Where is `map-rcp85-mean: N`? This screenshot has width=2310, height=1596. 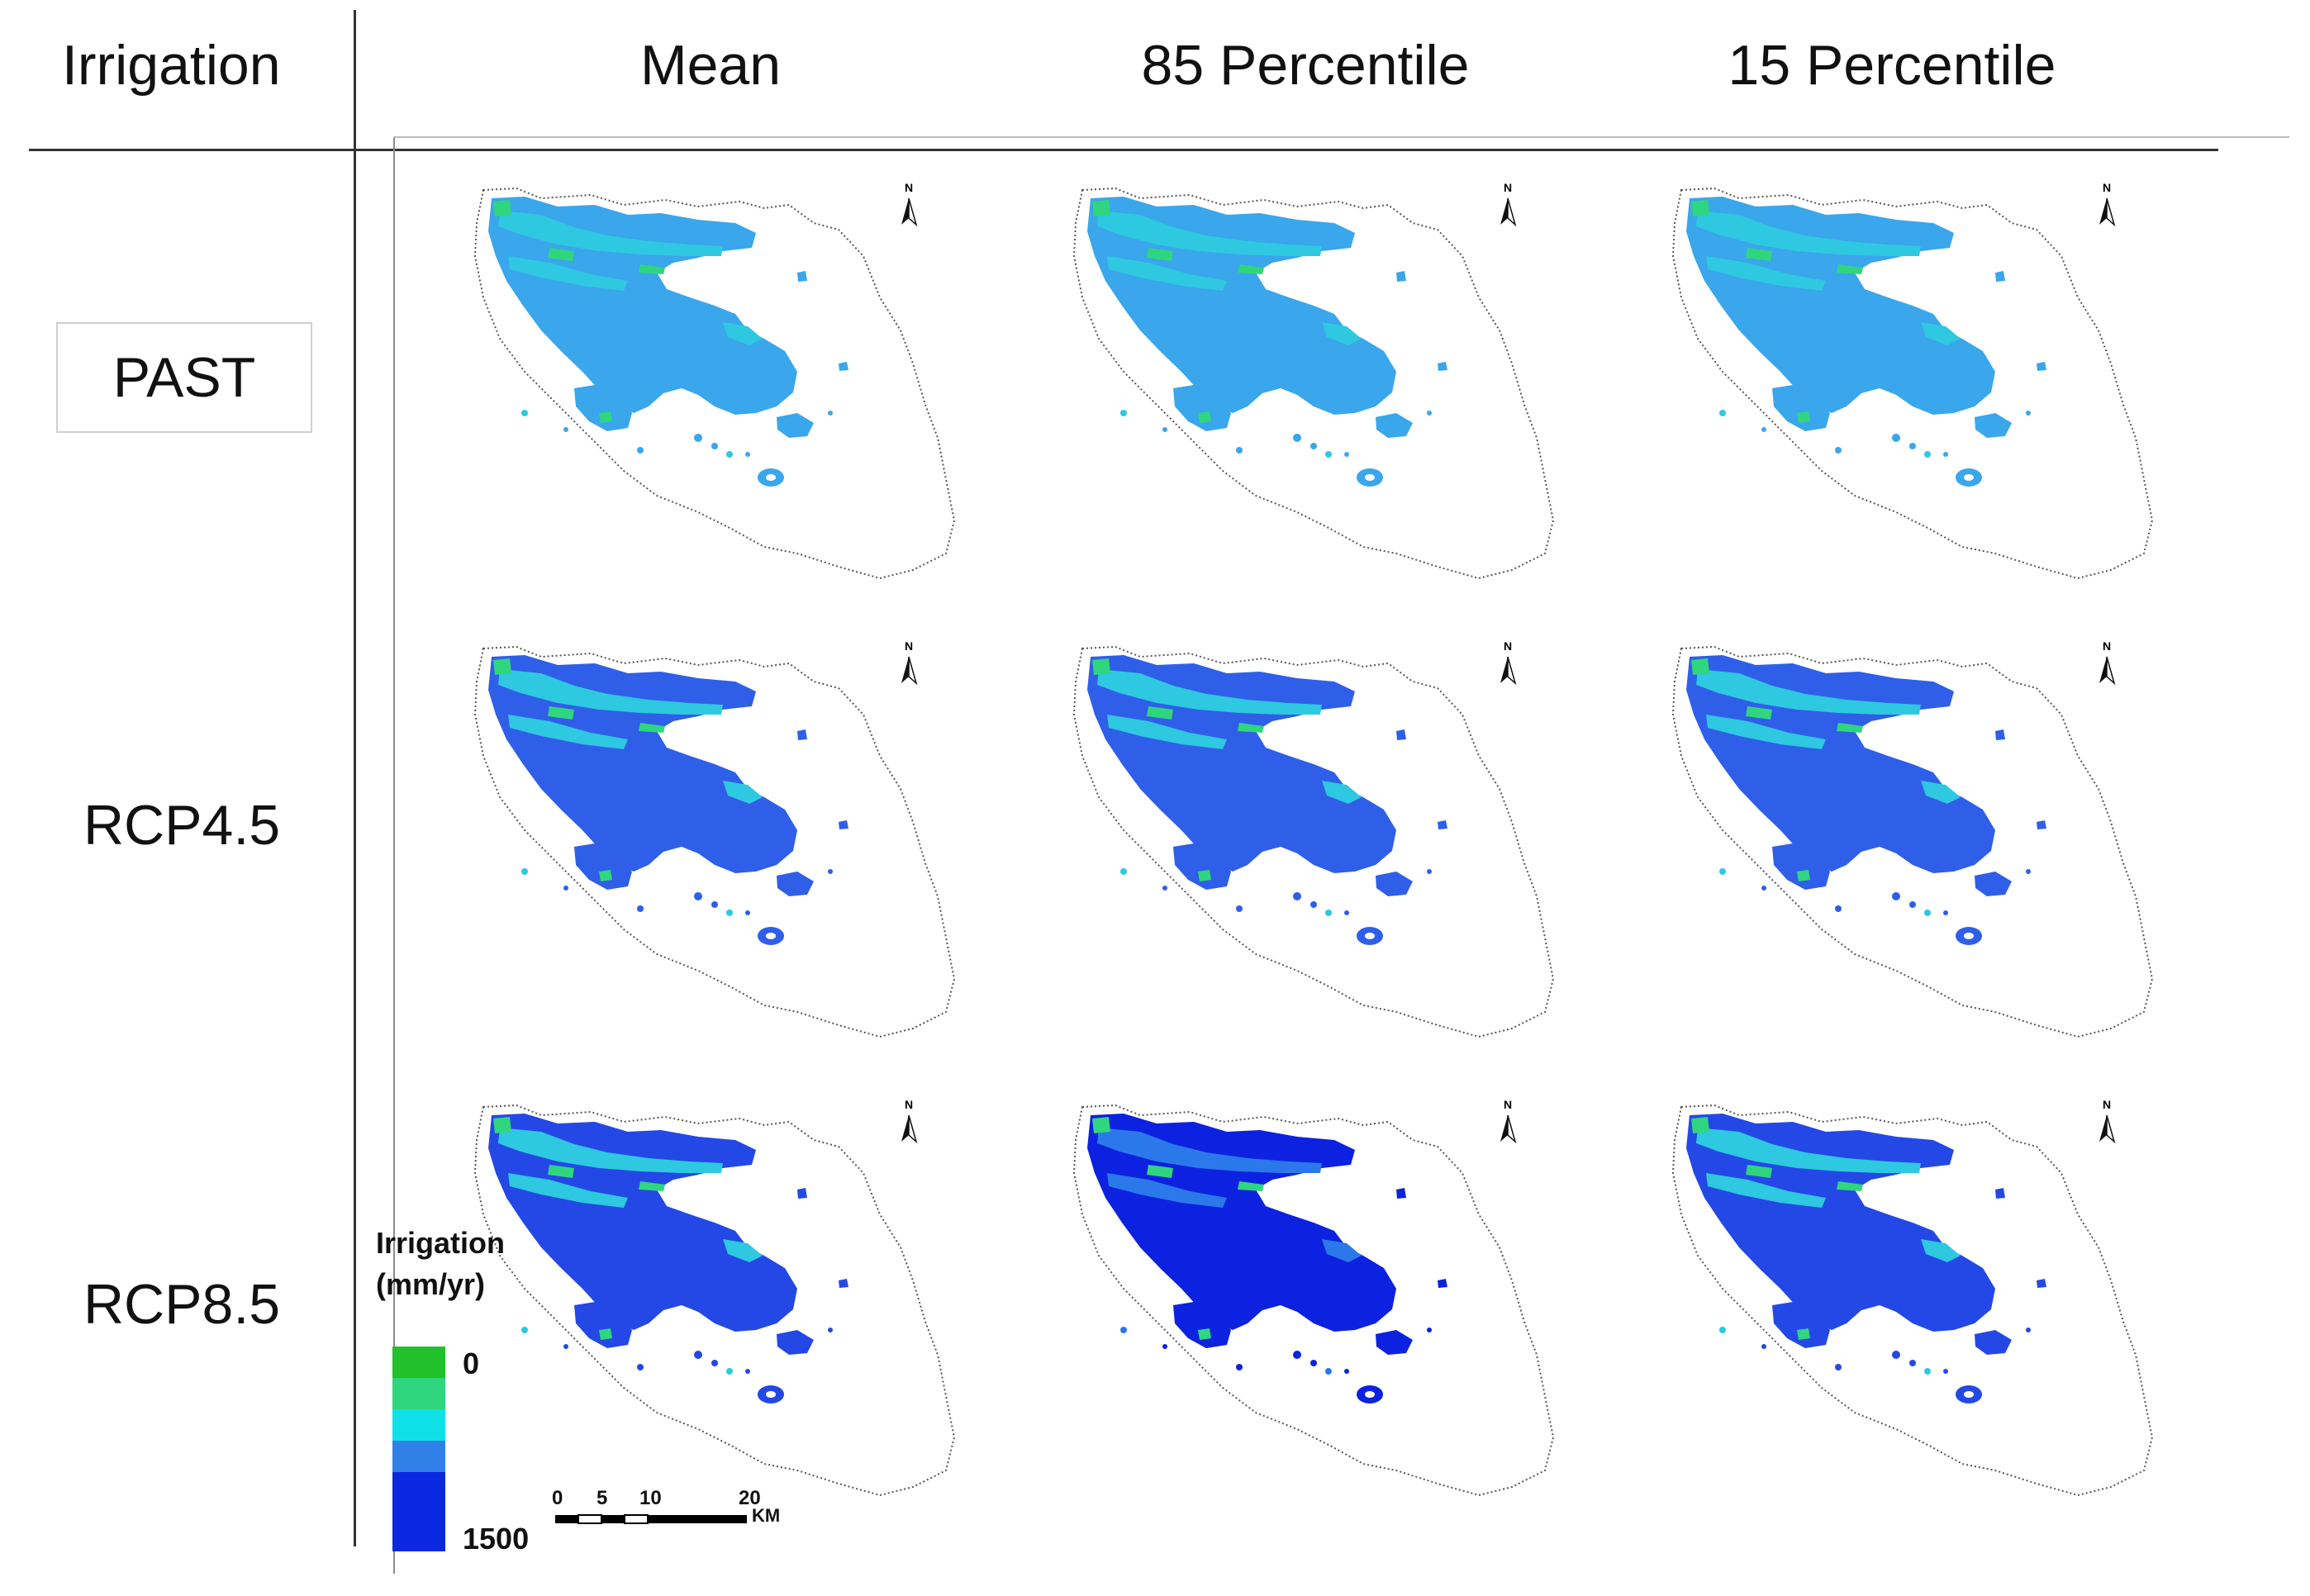 map-rcp85-mean: N is located at coordinates (714, 1297).